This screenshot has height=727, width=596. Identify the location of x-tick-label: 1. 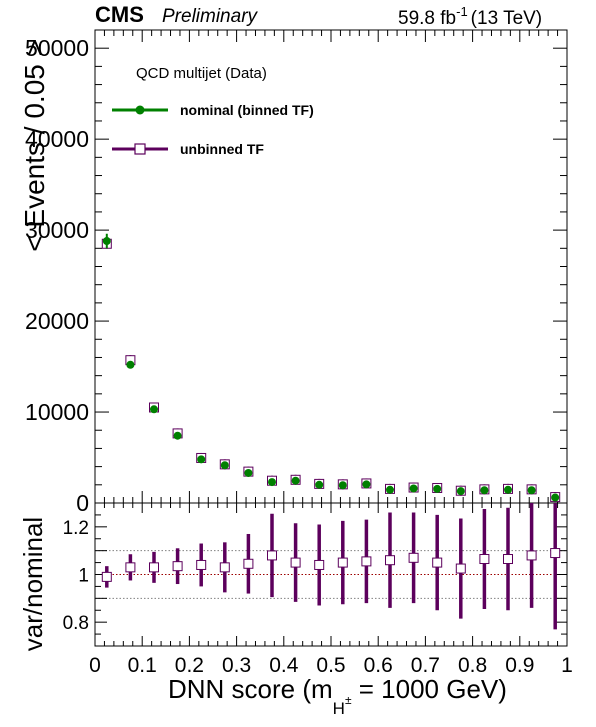
(567, 665).